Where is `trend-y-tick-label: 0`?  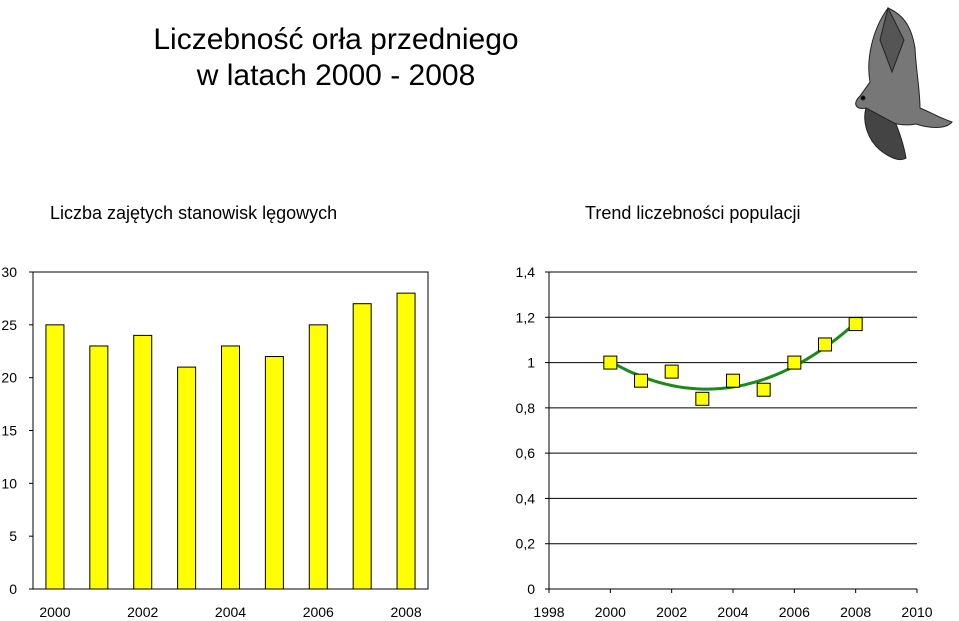 trend-y-tick-label: 0 is located at coordinates (531, 589).